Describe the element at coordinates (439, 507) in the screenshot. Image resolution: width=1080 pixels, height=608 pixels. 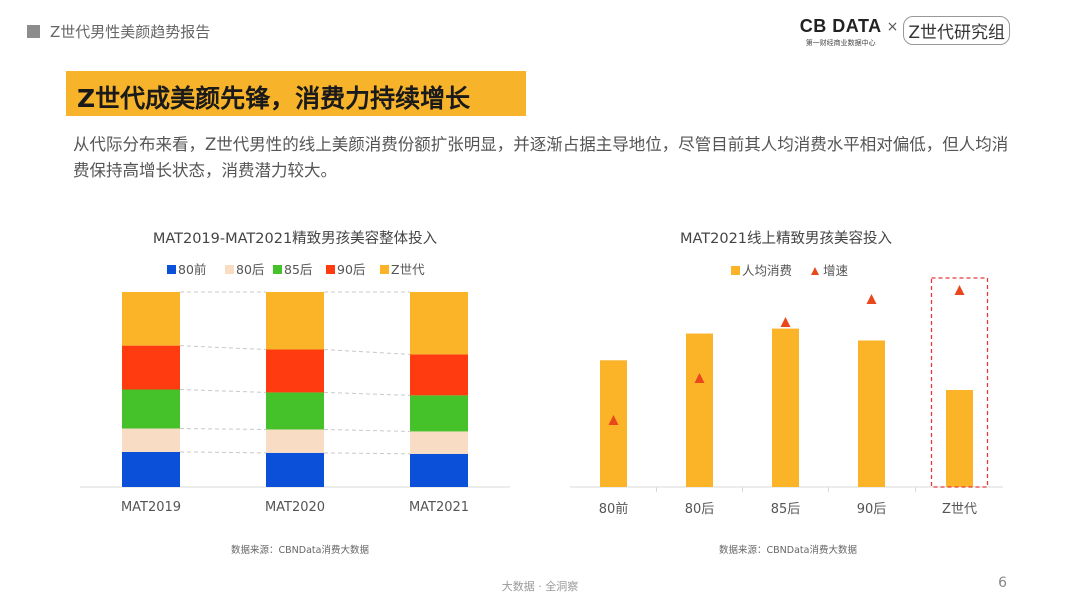
I see `chart1-x-tick-label: MAT2021` at that location.